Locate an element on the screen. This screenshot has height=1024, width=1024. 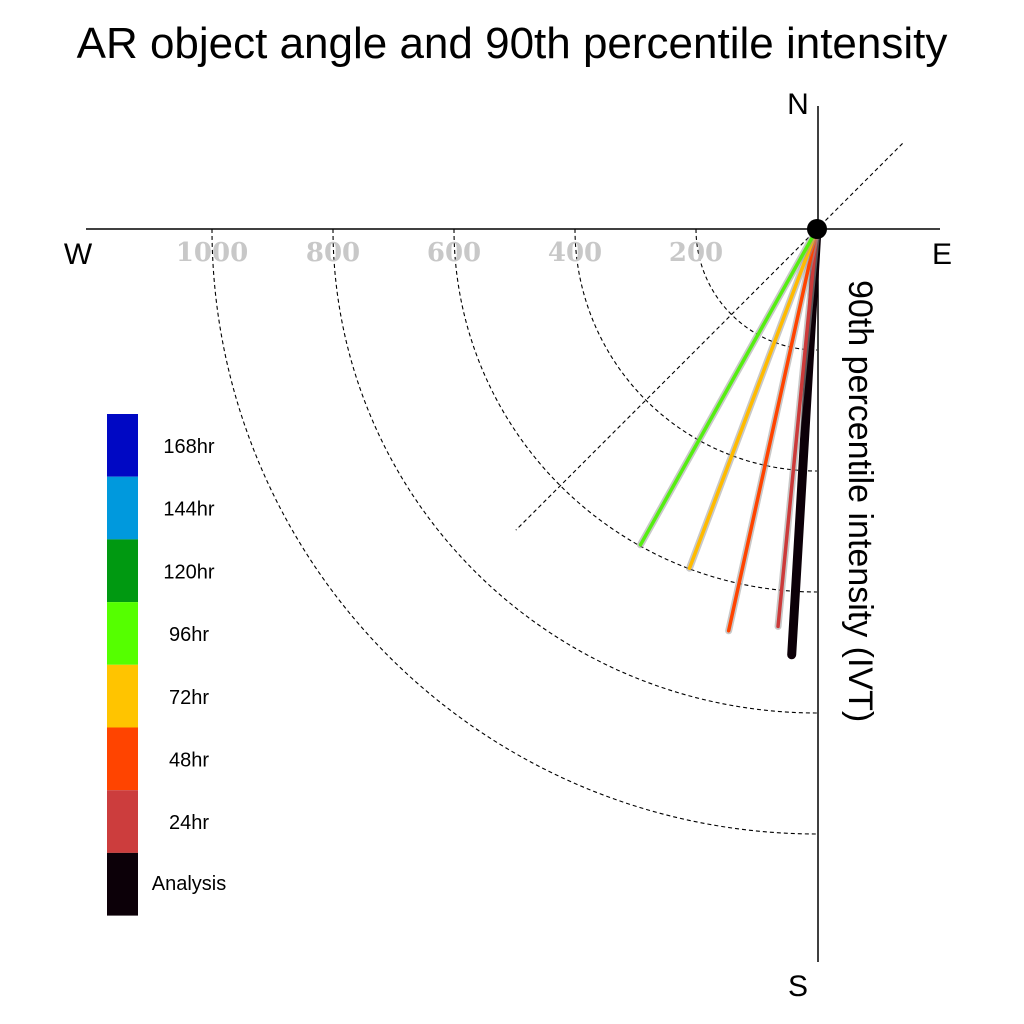
radial-tick-labels: 200 400 600 800 1000 is located at coordinates (449, 253).